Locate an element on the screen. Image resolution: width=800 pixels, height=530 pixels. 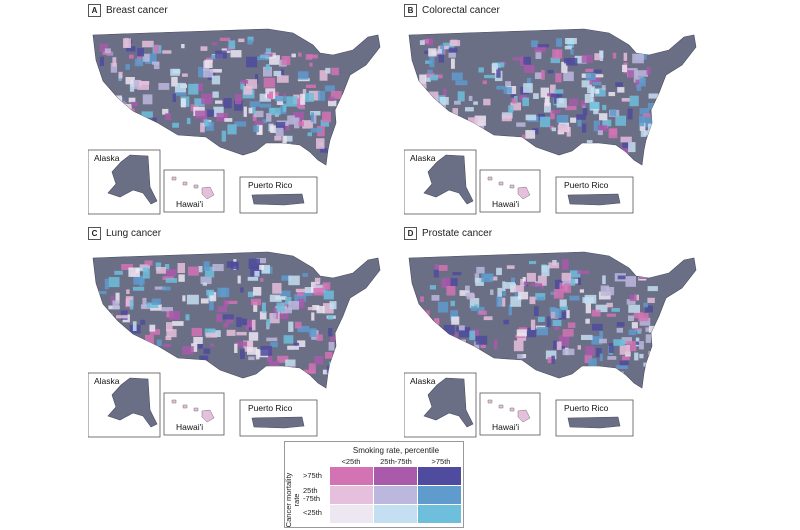
alaska-inset: Alaska is located at coordinates (440, 182).